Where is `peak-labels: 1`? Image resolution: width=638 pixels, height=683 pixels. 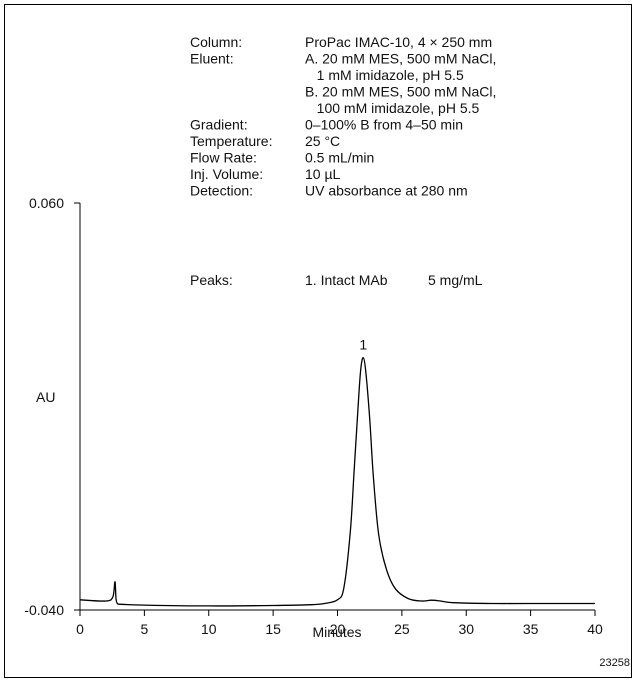 peak-labels: 1 is located at coordinates (363, 345).